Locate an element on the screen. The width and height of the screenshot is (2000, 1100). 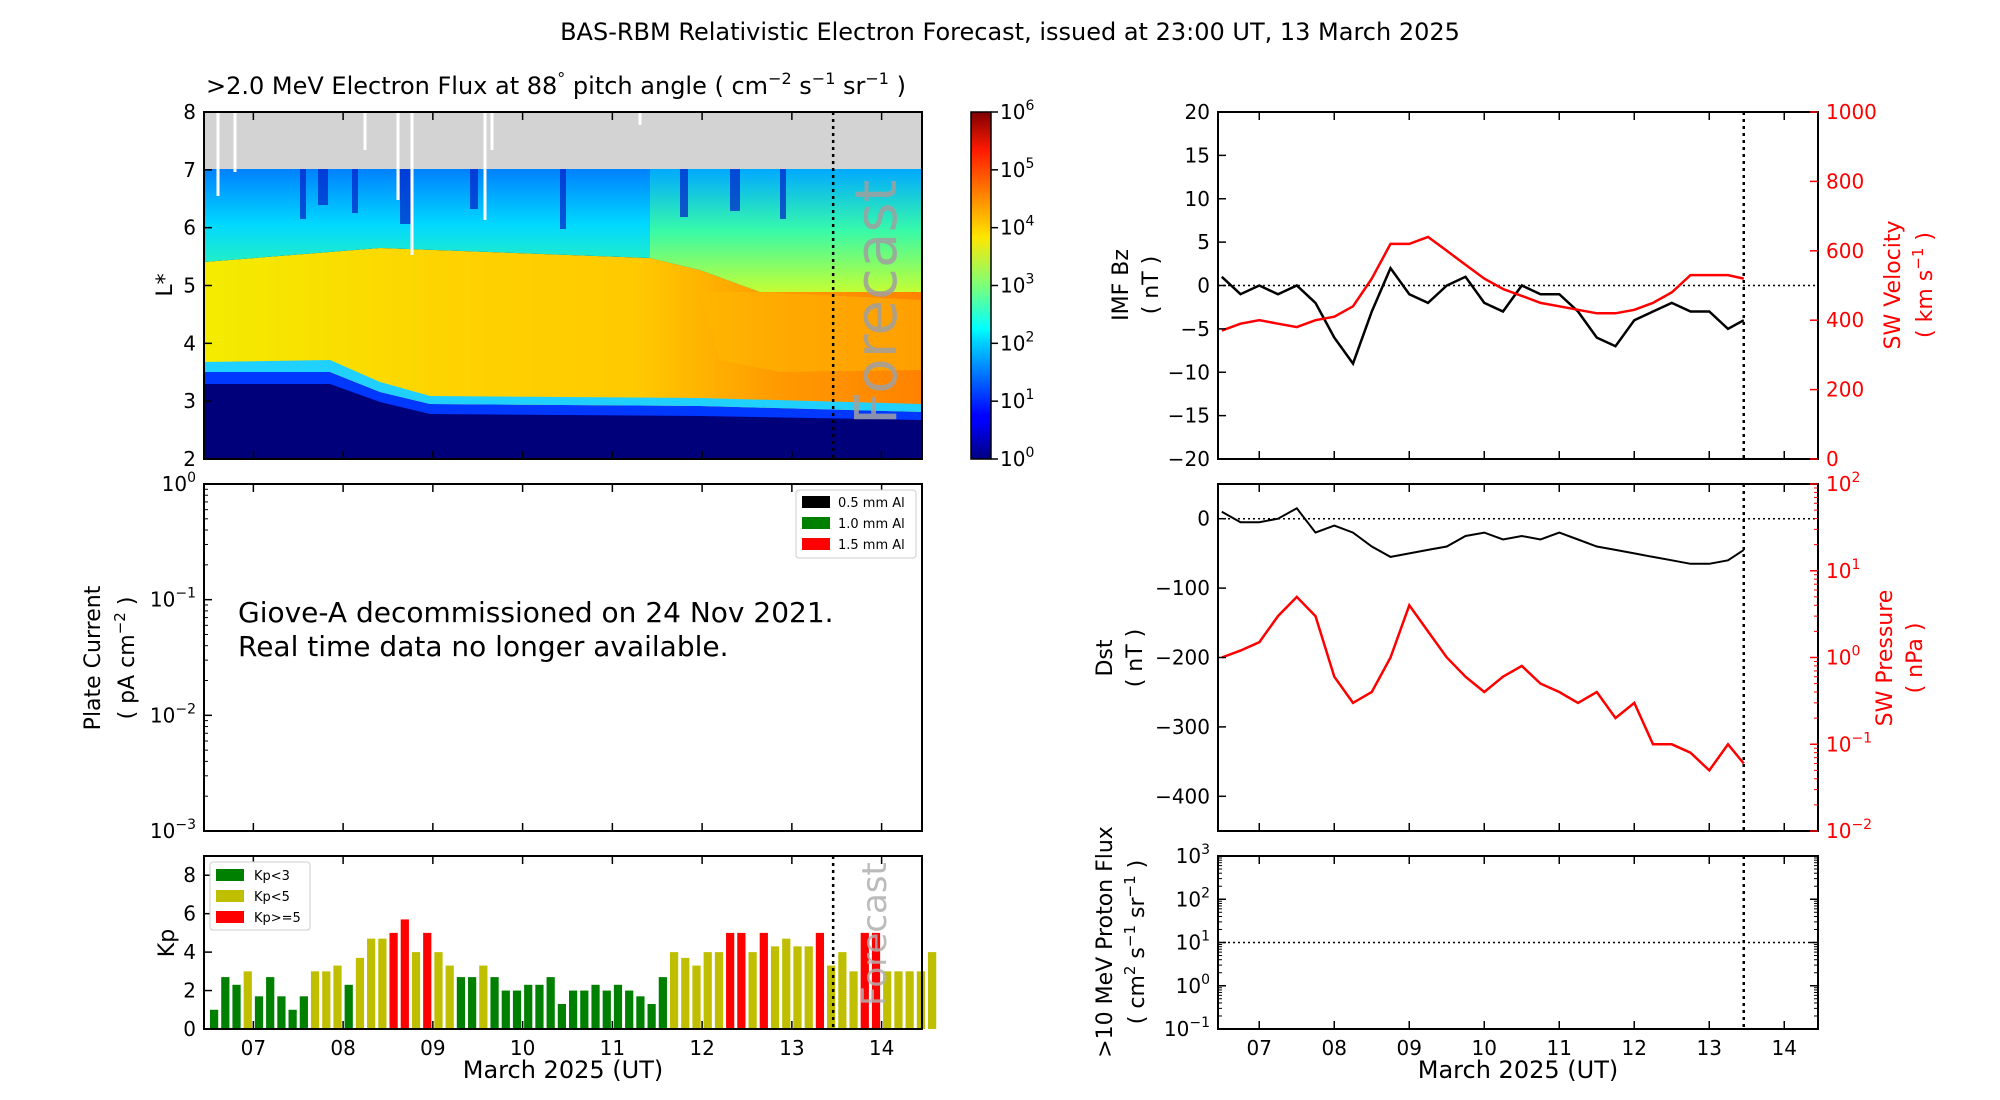
flux-gap-lines is located at coordinates (429, 183).